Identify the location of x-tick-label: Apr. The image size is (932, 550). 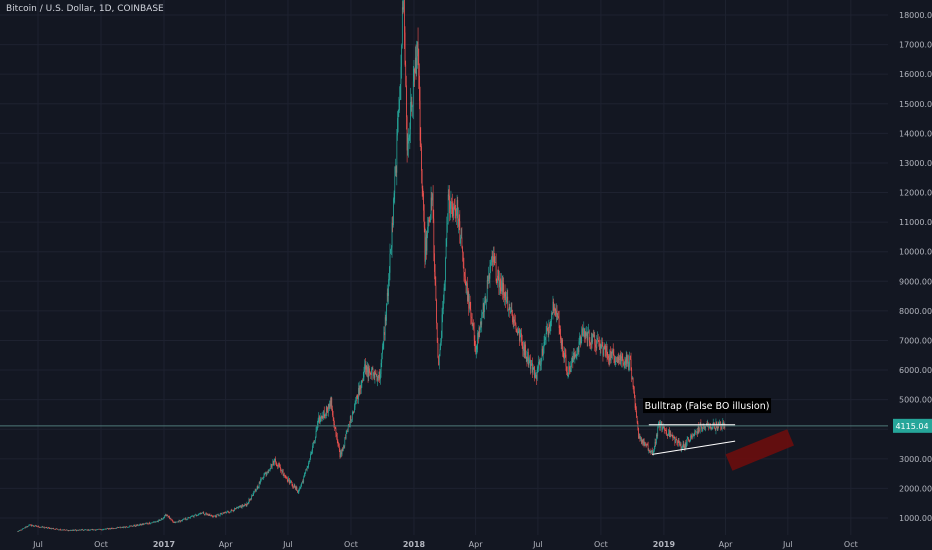
(226, 544).